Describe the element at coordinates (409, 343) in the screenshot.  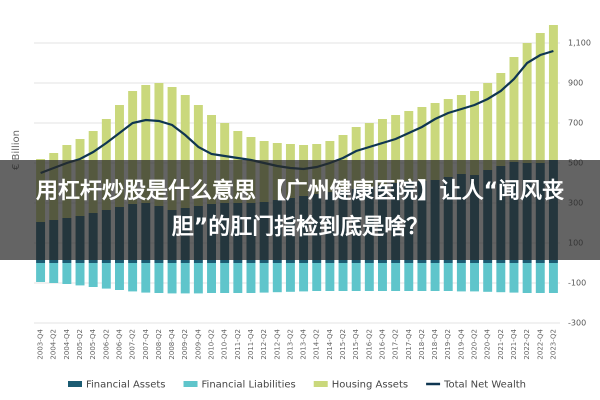
I see `x-tick-label: 2017-Q4` at that location.